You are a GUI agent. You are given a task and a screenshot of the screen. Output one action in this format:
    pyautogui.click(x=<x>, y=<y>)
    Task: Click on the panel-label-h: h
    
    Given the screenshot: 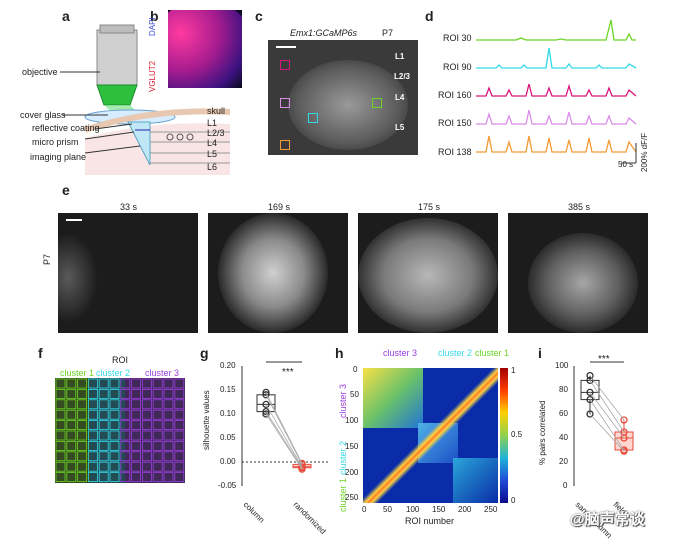 What is the action you would take?
    pyautogui.click(x=339, y=353)
    